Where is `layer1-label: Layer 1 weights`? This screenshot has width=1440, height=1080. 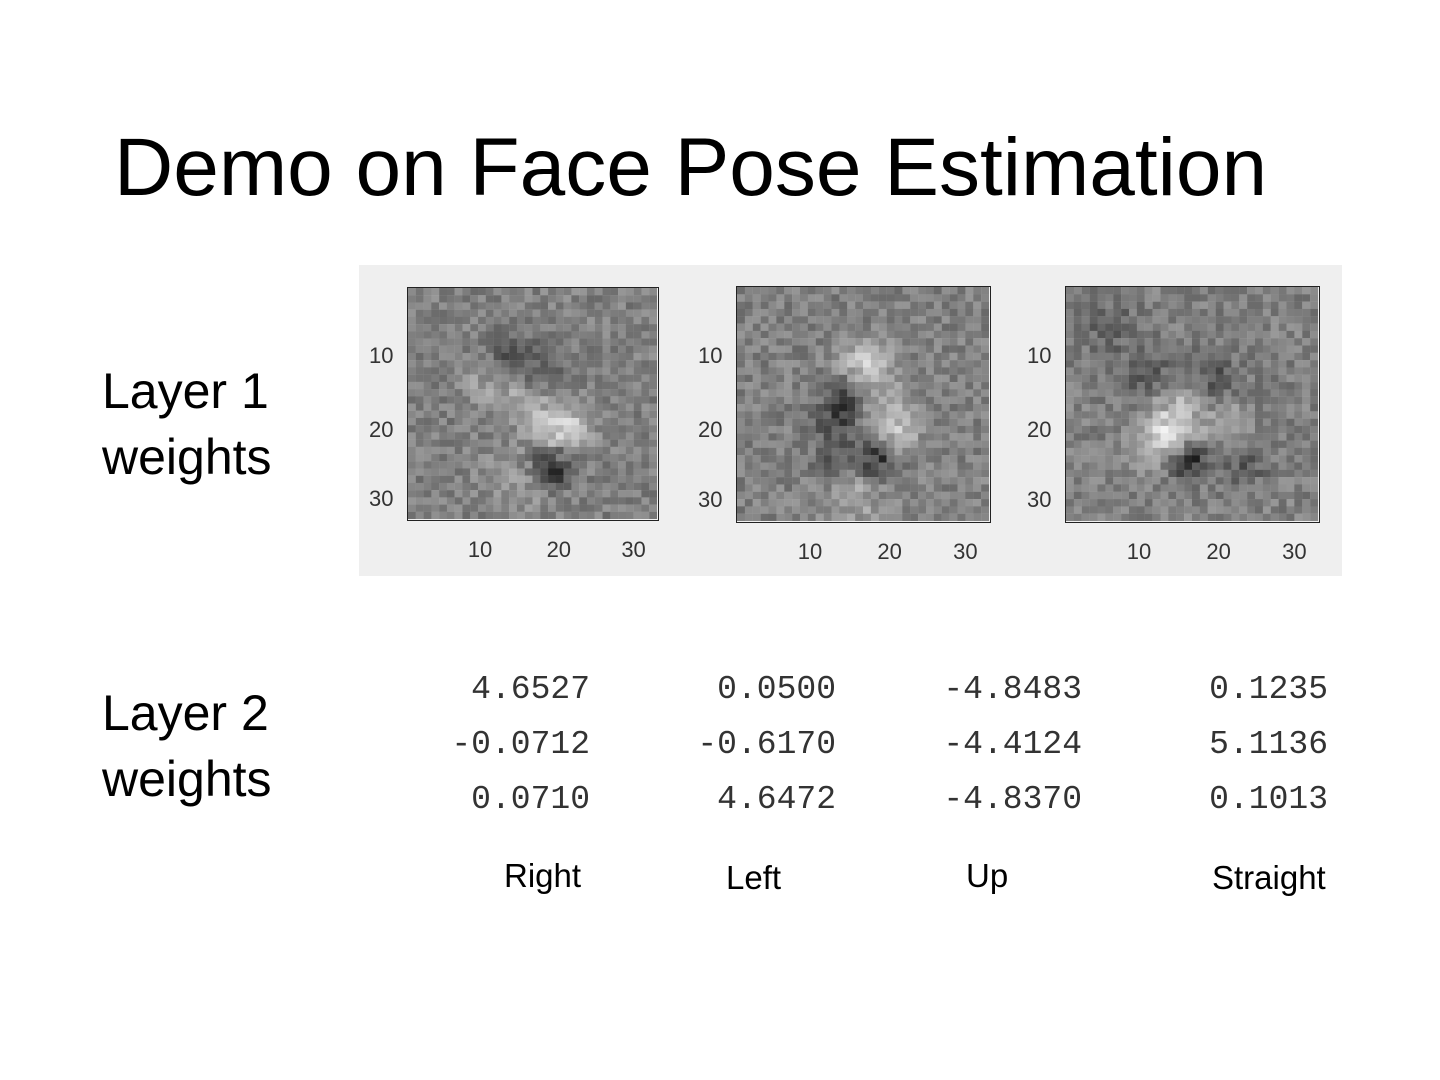
layer1-label: Layer 1 weights is located at coordinates (187, 424).